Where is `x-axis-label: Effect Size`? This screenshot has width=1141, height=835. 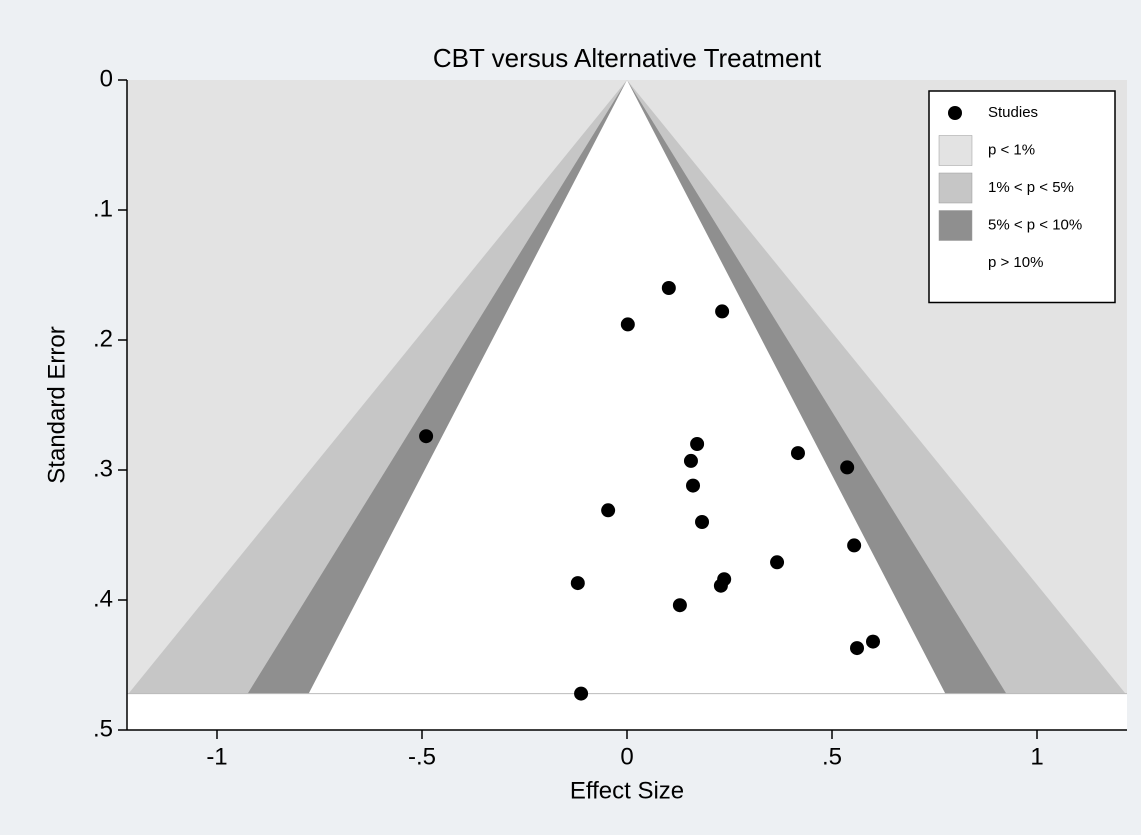 x-axis-label: Effect Size is located at coordinates (627, 790).